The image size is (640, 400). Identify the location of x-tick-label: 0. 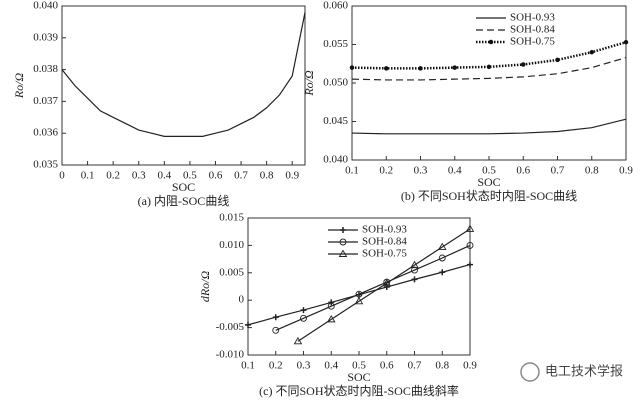
(62, 176).